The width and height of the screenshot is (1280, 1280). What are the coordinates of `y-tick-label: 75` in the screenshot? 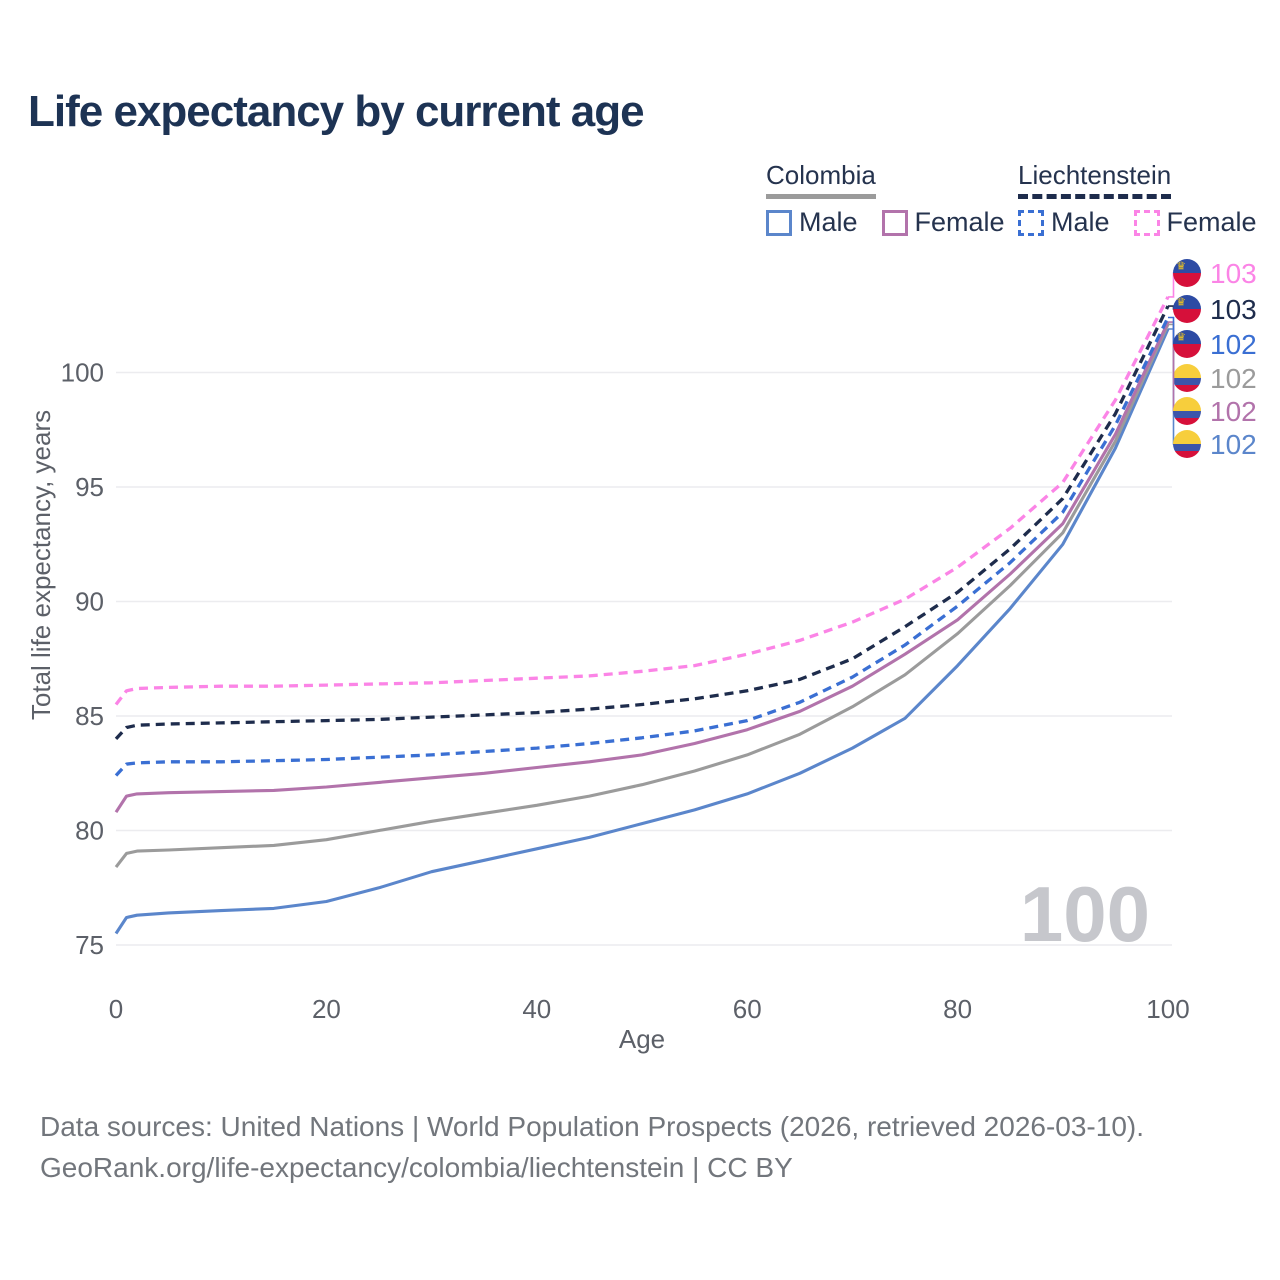 It's located at (89, 945).